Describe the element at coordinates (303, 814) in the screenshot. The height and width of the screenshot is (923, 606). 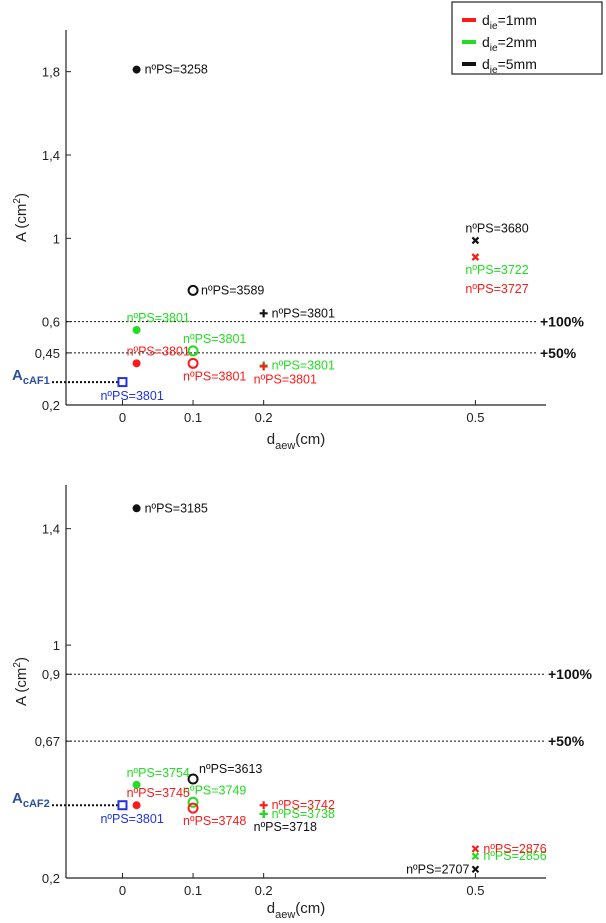
I see `data-point-label: nºPS=3738` at that location.